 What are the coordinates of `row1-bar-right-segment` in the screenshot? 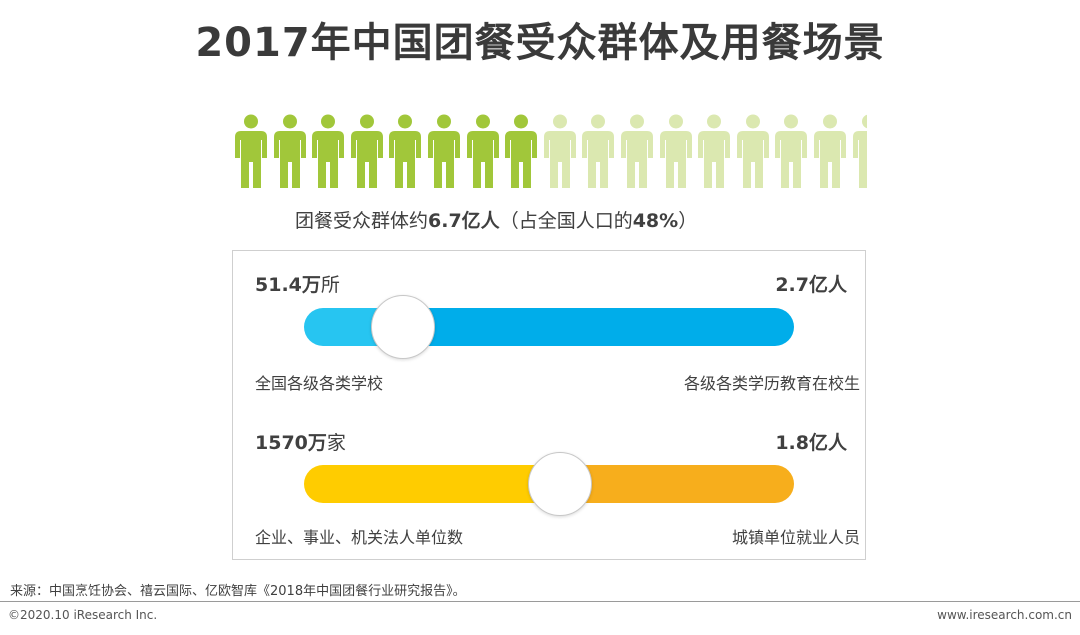 It's located at (598, 327).